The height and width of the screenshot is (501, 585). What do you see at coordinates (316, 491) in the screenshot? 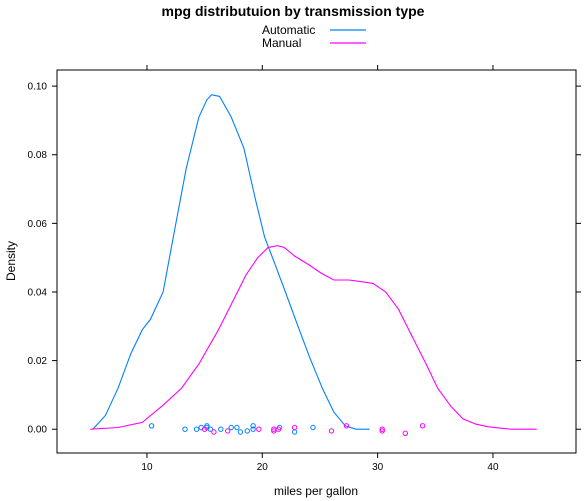
I see `x-axis-label: miles per gallon` at bounding box center [316, 491].